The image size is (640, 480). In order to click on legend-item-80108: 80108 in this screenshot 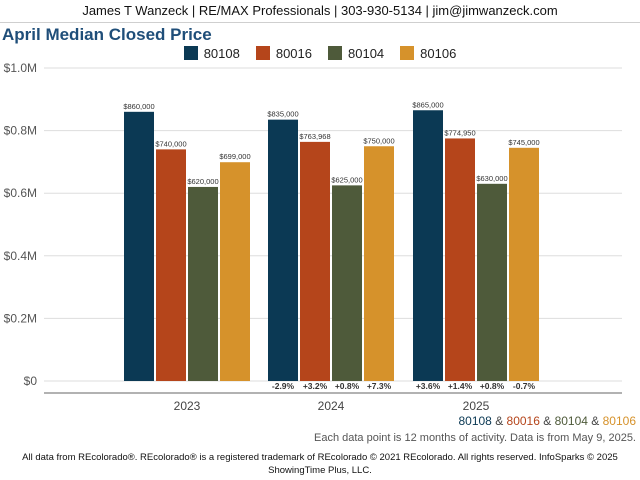, I will do `click(211, 53)`.